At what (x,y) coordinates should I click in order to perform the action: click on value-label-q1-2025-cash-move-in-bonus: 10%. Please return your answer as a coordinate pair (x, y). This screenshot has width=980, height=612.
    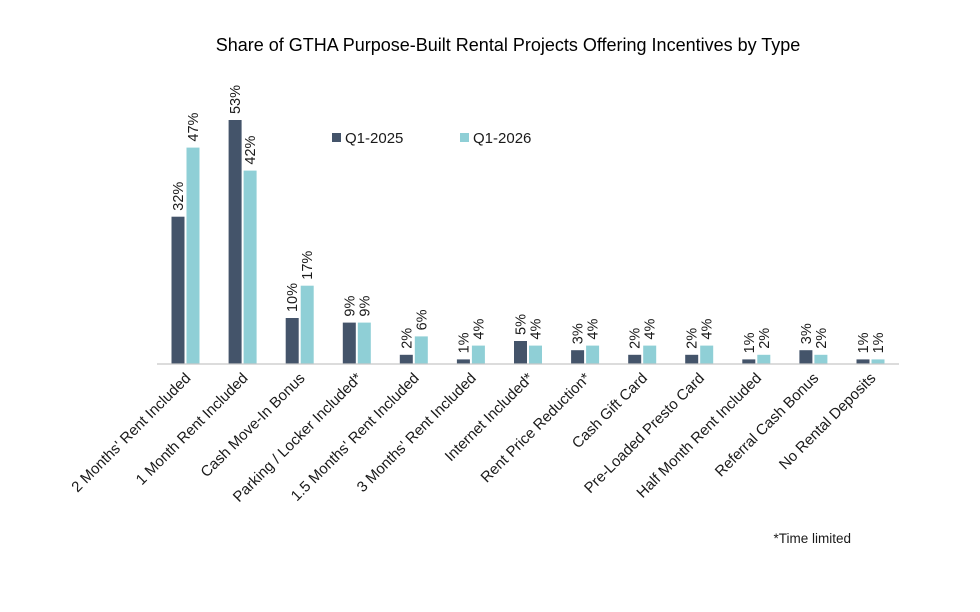
    Looking at the image, I should click on (293, 297).